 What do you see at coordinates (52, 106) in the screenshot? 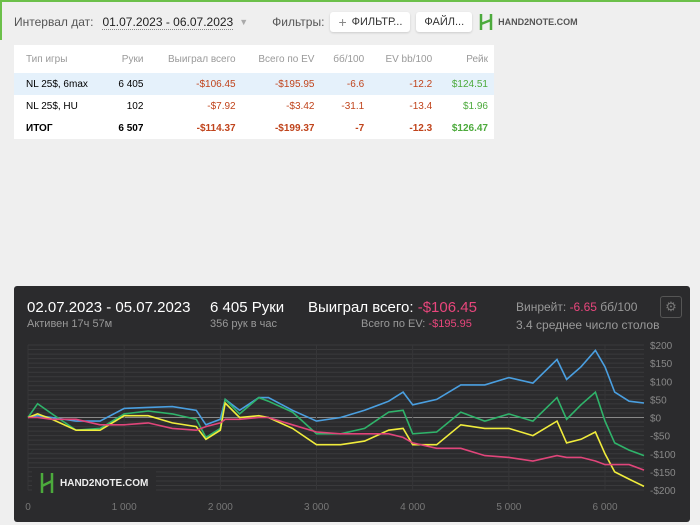
I see `cell: NL 25$, HU` at bounding box center [52, 106].